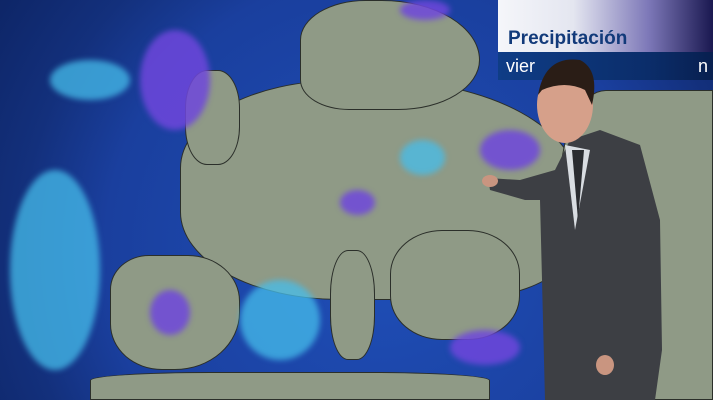  I want to click on precip-mediterranean, so click(280, 320).